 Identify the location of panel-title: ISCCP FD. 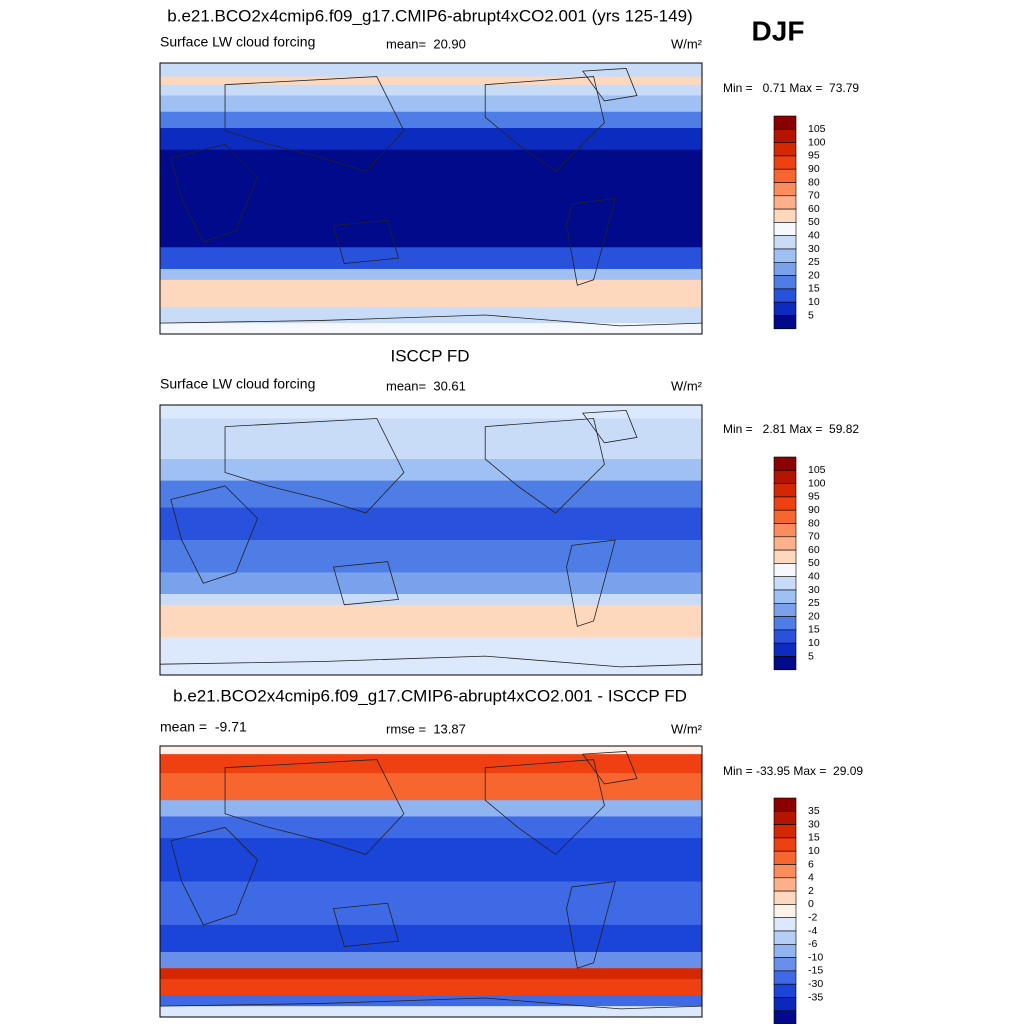
(429, 355).